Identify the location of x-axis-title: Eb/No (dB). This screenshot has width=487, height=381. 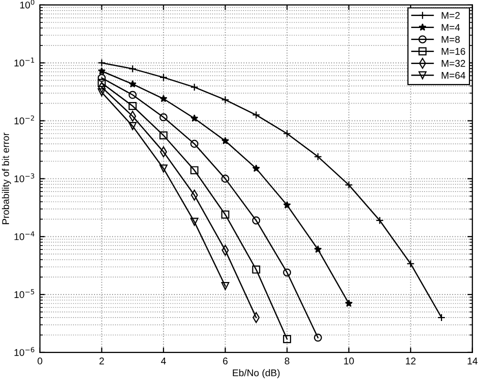
(256, 373).